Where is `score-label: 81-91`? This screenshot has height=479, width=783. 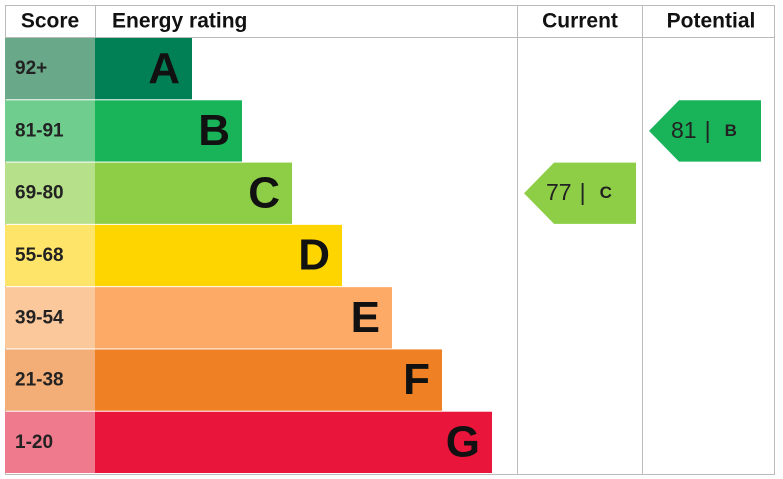
score-label: 81-91 is located at coordinates (39, 130).